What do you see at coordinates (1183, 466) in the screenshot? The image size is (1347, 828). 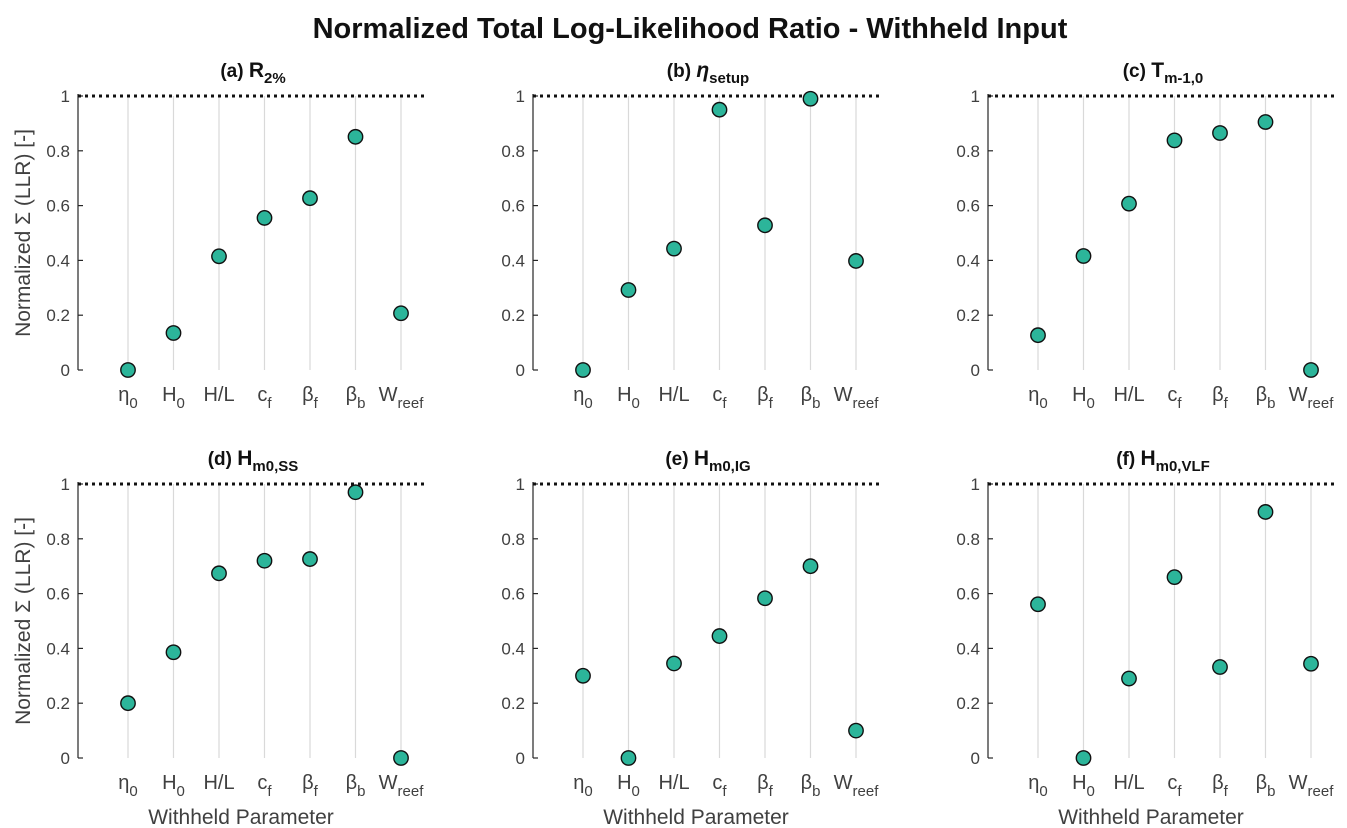 I see `title-sub: m0,VLF` at bounding box center [1183, 466].